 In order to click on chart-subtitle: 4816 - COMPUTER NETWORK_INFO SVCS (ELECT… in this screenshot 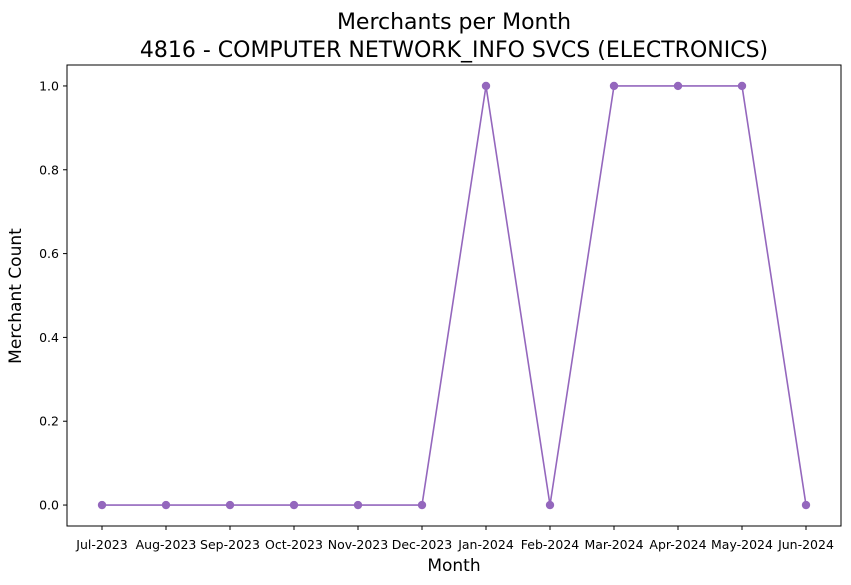, I will do `click(454, 50)`.